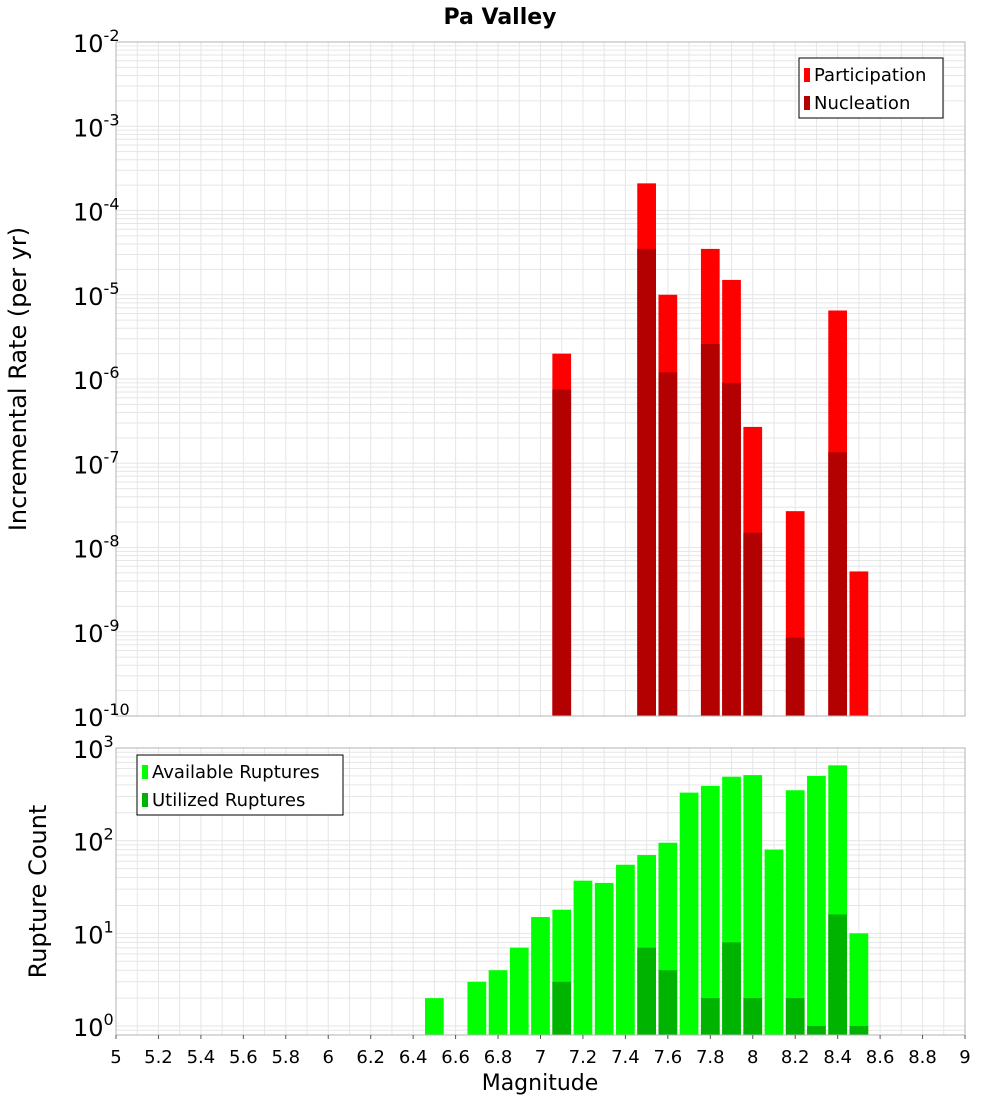 The width and height of the screenshot is (1000, 1104). What do you see at coordinates (236, 772) in the screenshot?
I see `legend-label: Available Ruptures` at bounding box center [236, 772].